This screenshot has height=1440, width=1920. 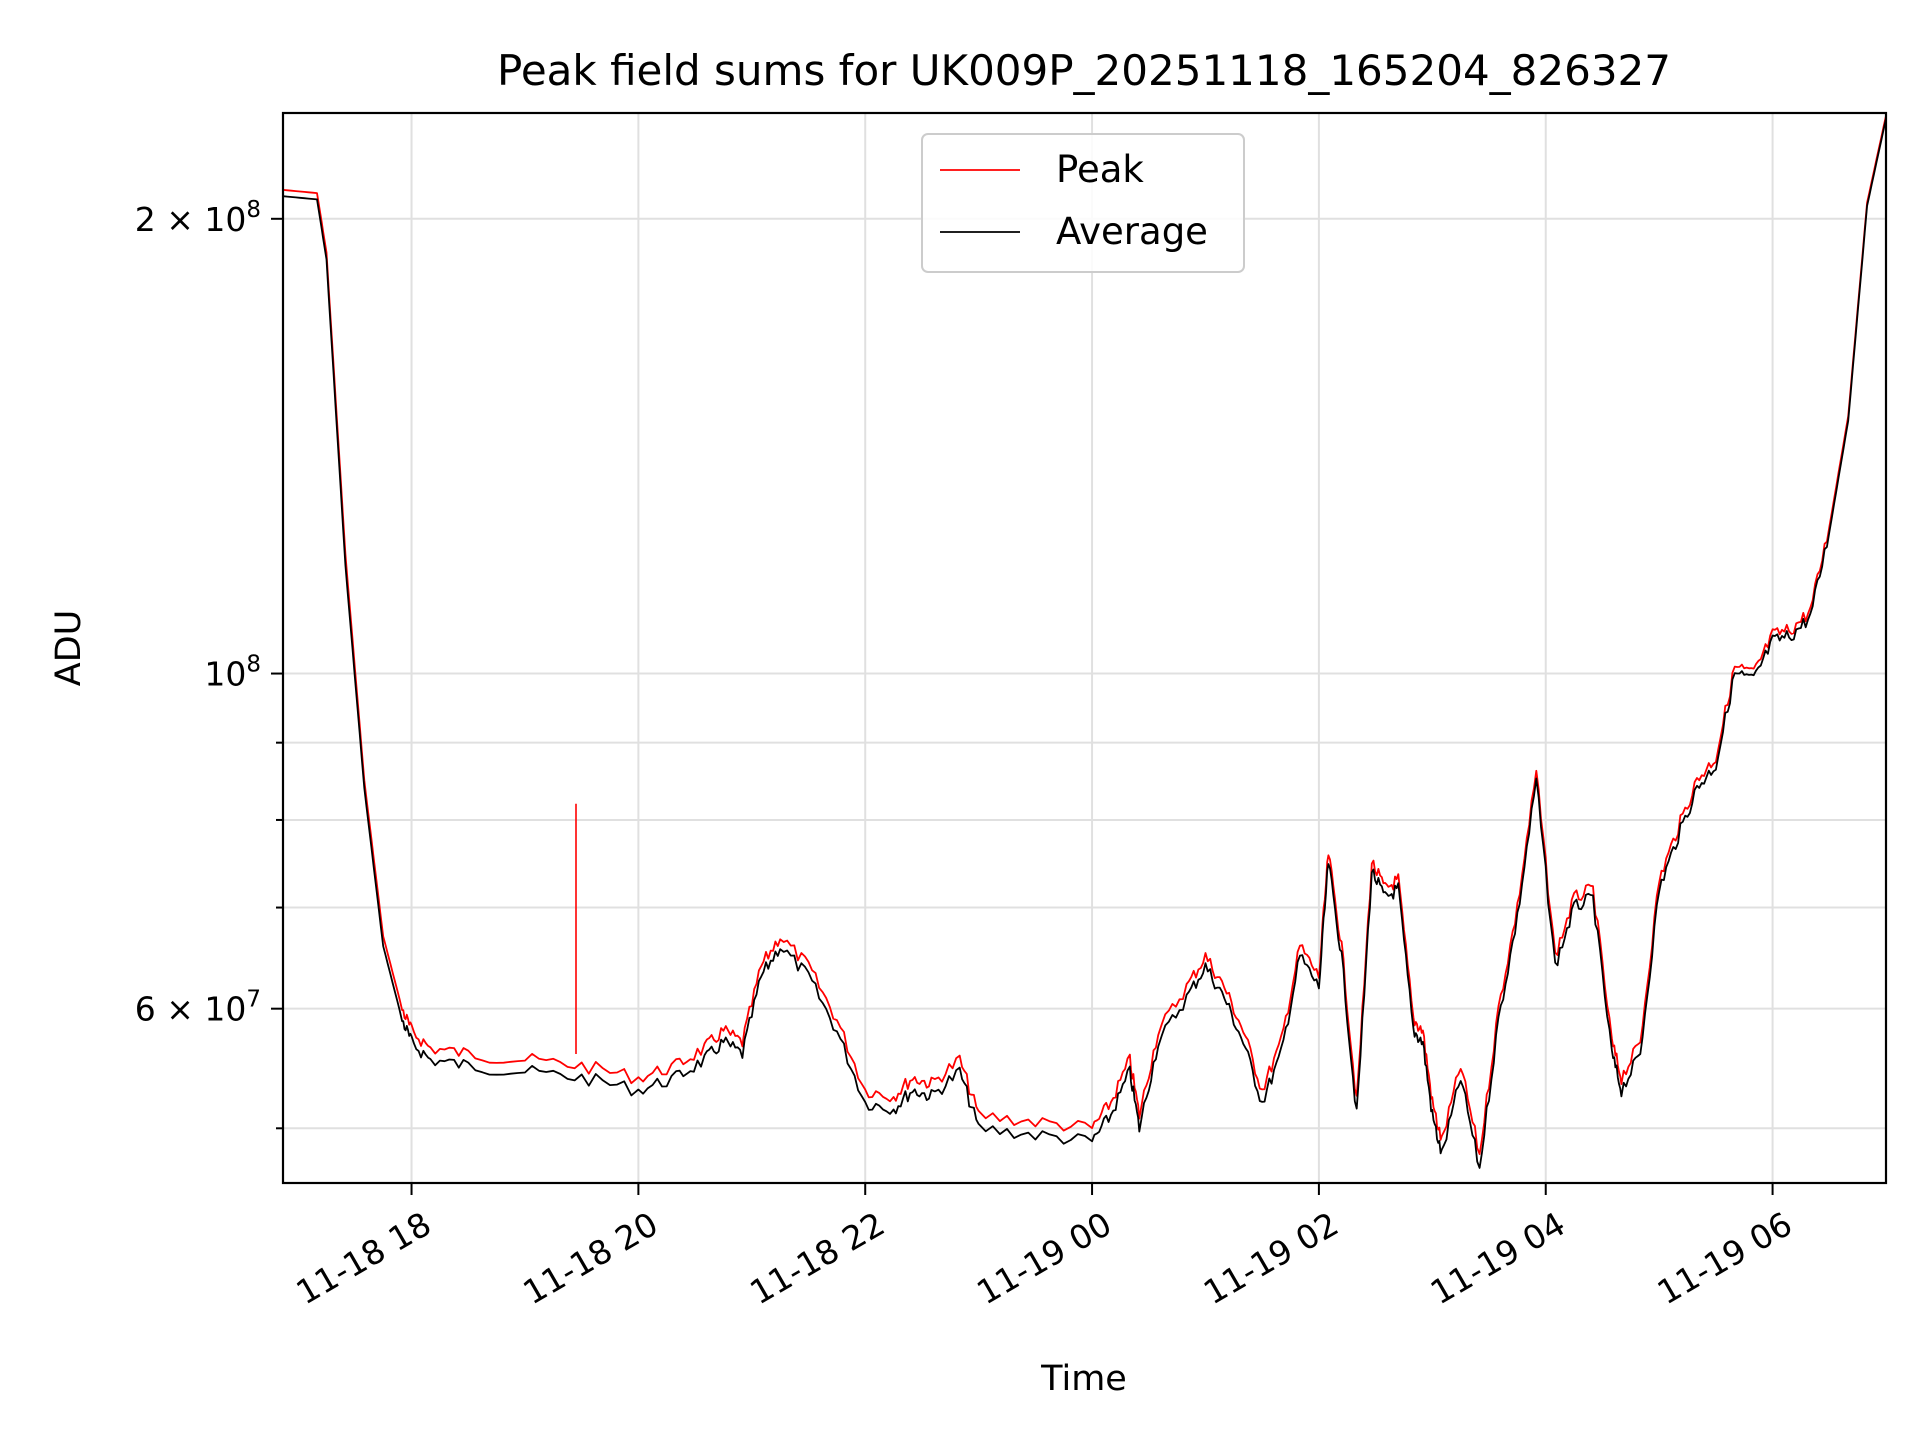 What do you see at coordinates (817, 1258) in the screenshot?
I see `x-tick-label: 11-18 22` at bounding box center [817, 1258].